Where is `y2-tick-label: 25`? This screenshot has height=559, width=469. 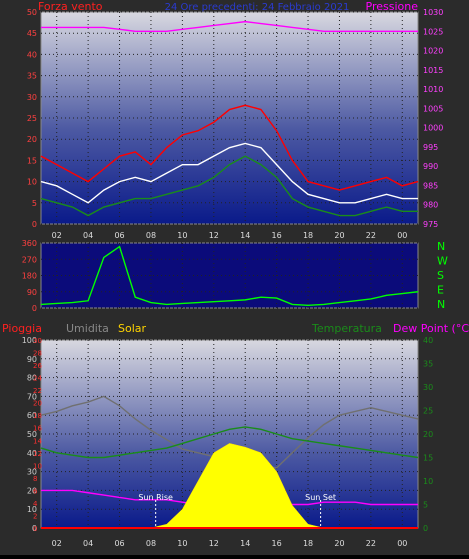 y2-tick-label: 25 is located at coordinates (428, 411).